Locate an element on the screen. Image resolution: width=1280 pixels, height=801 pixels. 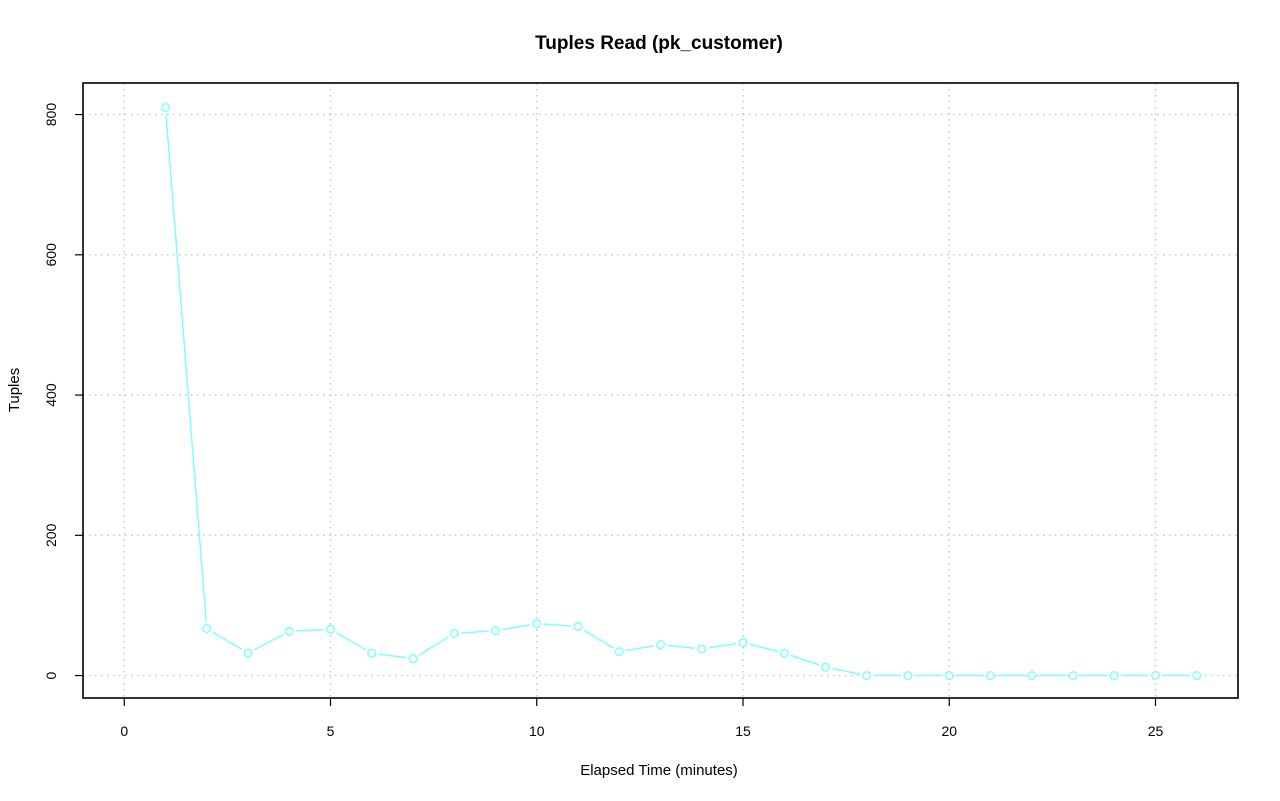
y-axis: 0 200 400 600 800 is located at coordinates (63, 391).